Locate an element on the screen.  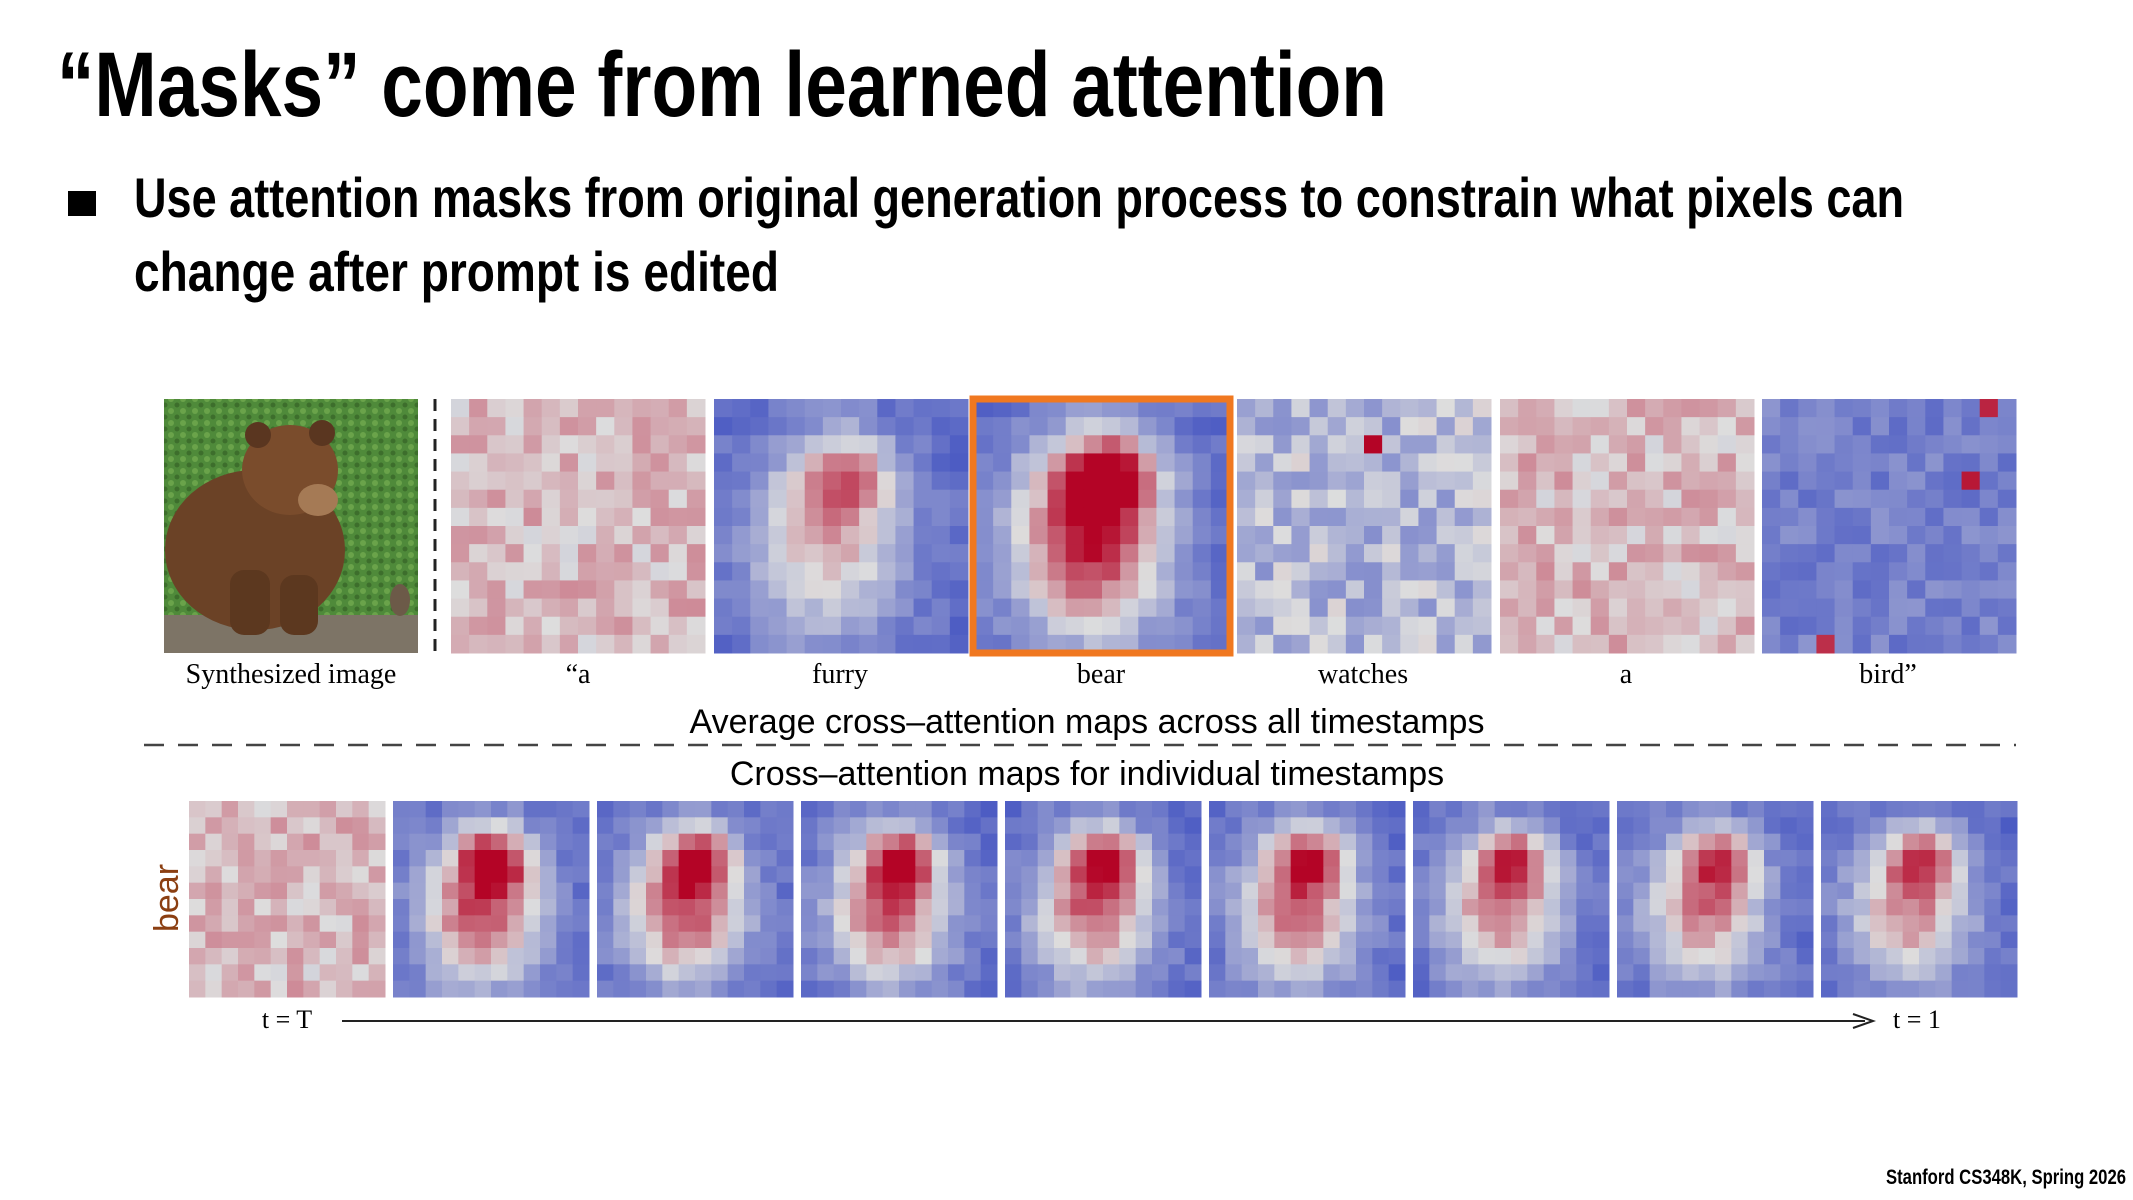
footer: Stanford CS348K, Spring 2026 is located at coordinates (2006, 1177).